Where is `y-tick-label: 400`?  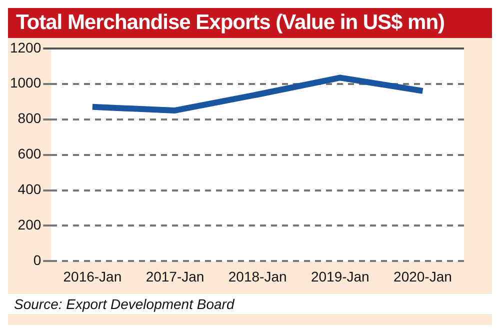
y-tick-label: 400 is located at coordinates (30, 189).